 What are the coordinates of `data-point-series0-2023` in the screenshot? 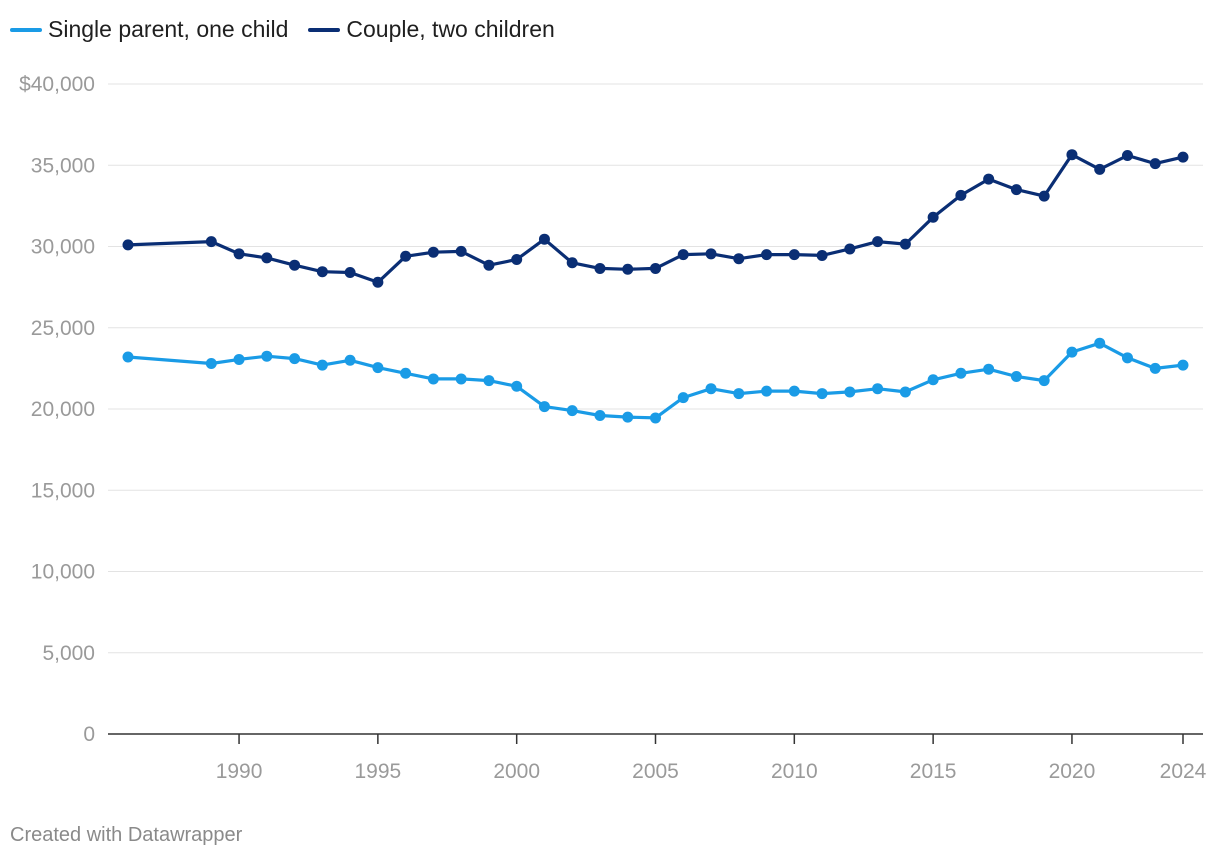 It's located at (1155, 368).